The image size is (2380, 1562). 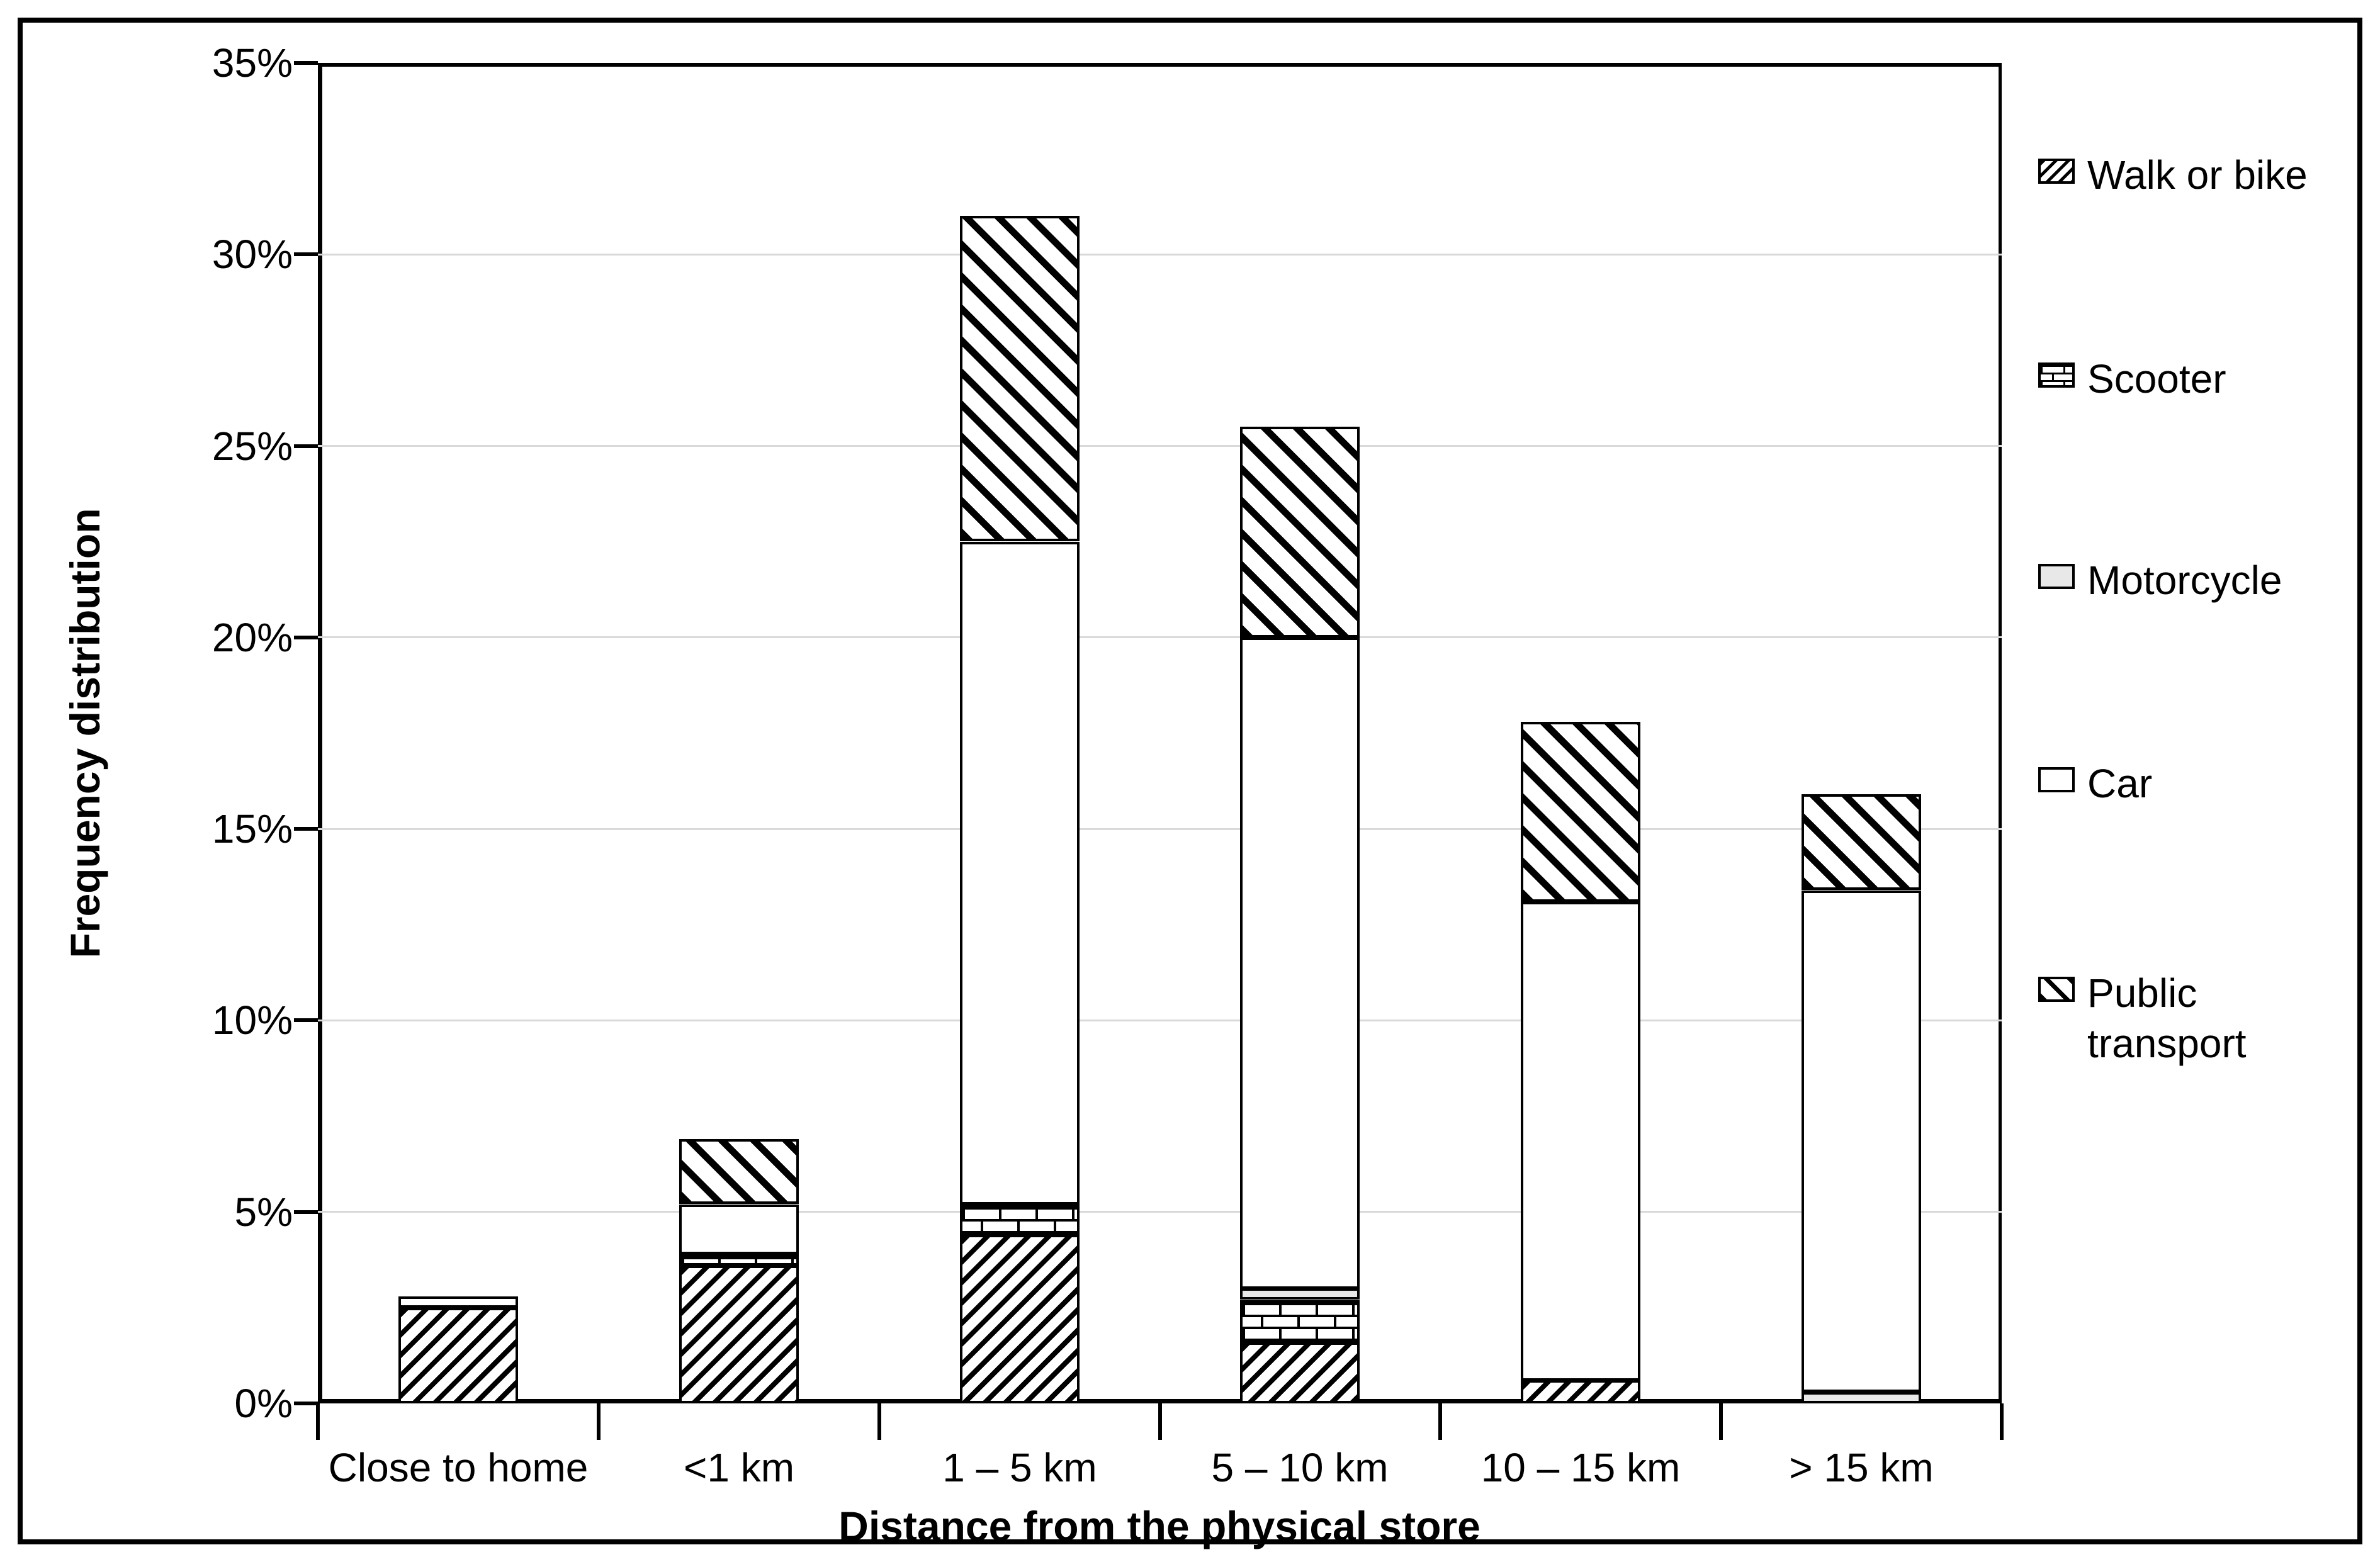 What do you see at coordinates (252, 446) in the screenshot?
I see `y-tick-label-25%: 25%` at bounding box center [252, 446].